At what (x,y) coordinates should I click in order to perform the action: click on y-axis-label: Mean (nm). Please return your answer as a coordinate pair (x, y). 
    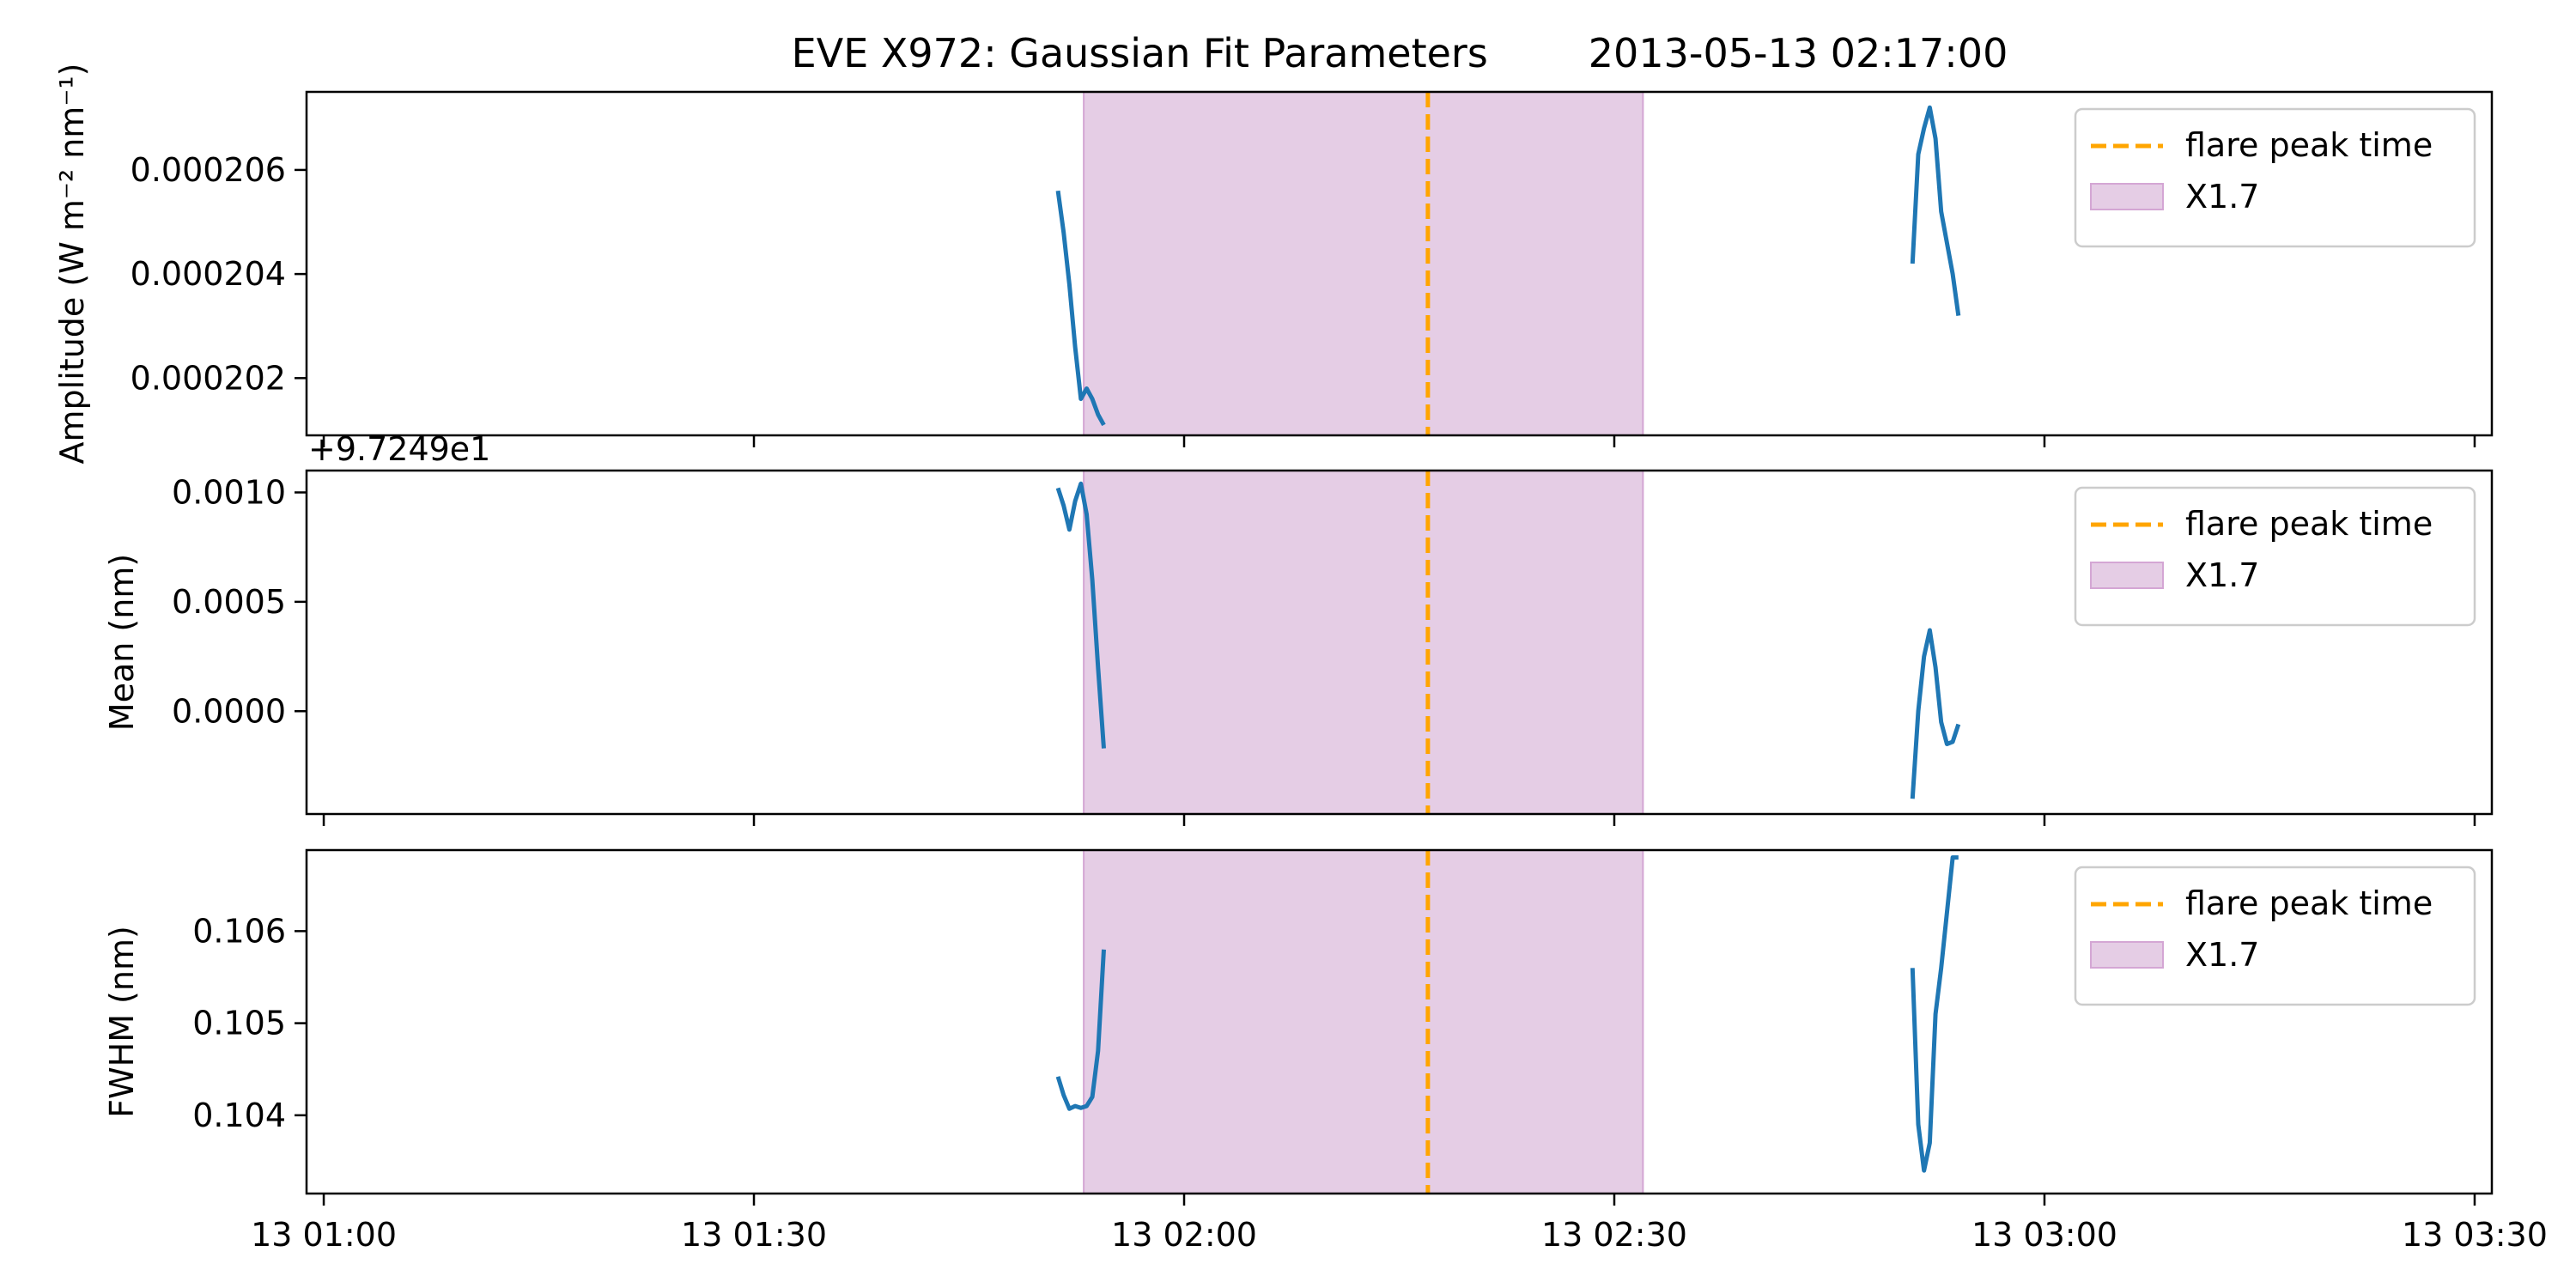
    Looking at the image, I should click on (122, 642).